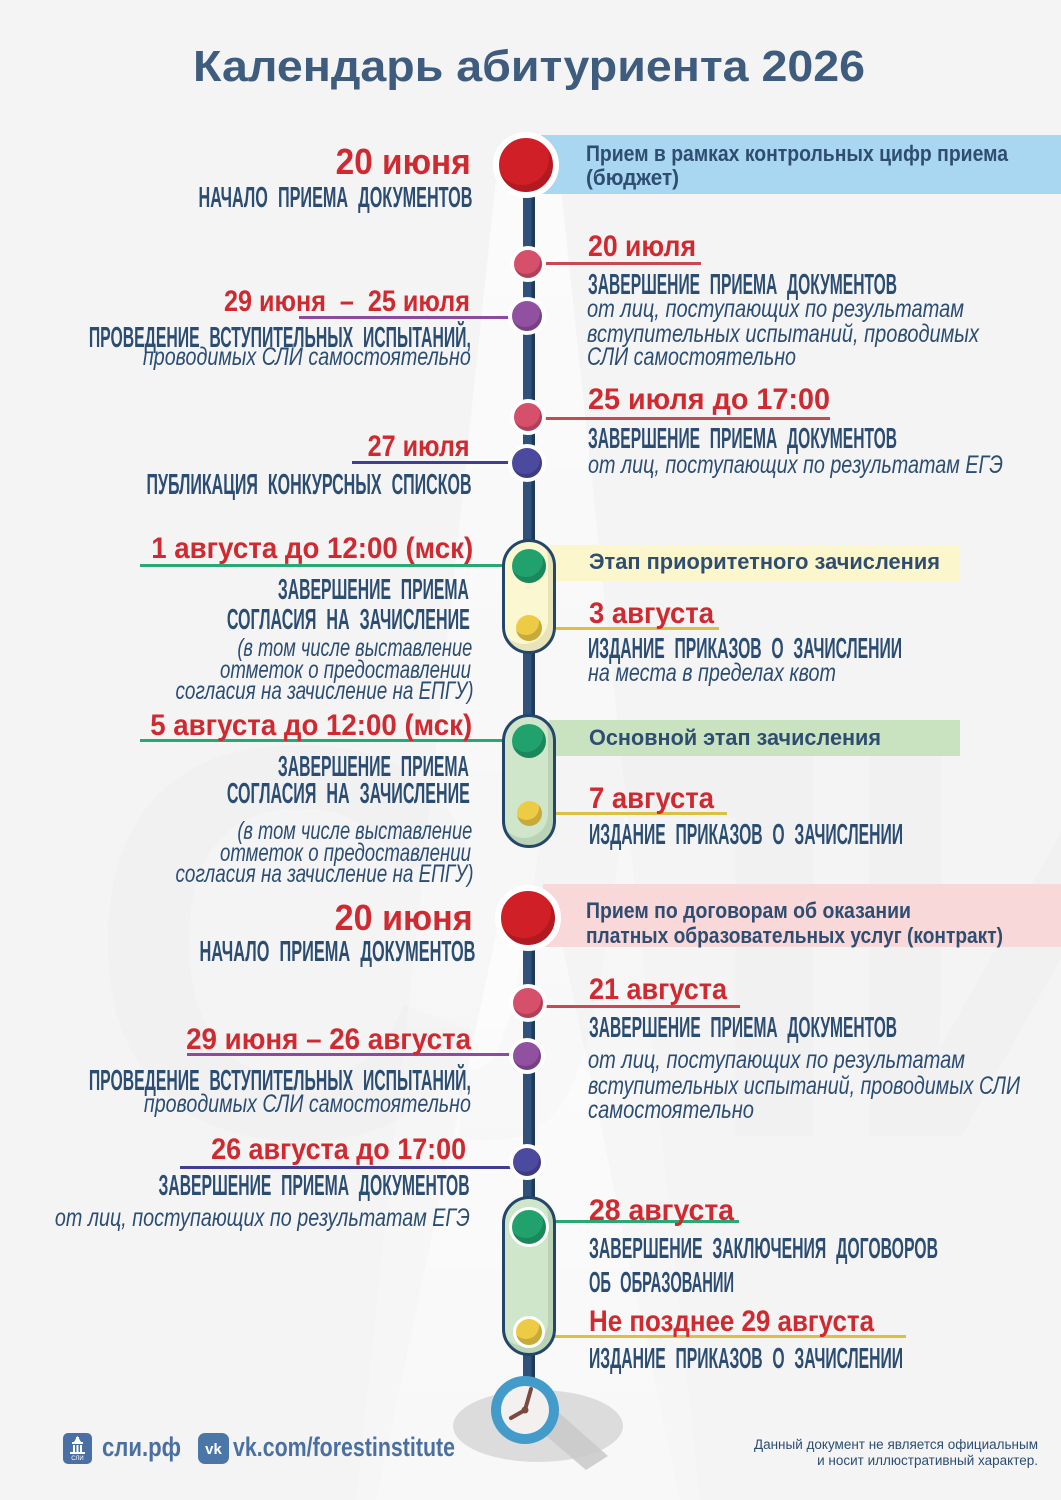 The image size is (1061, 1500). Describe the element at coordinates (213, 1449) in the screenshot. I see `svg-text: vk` at that location.